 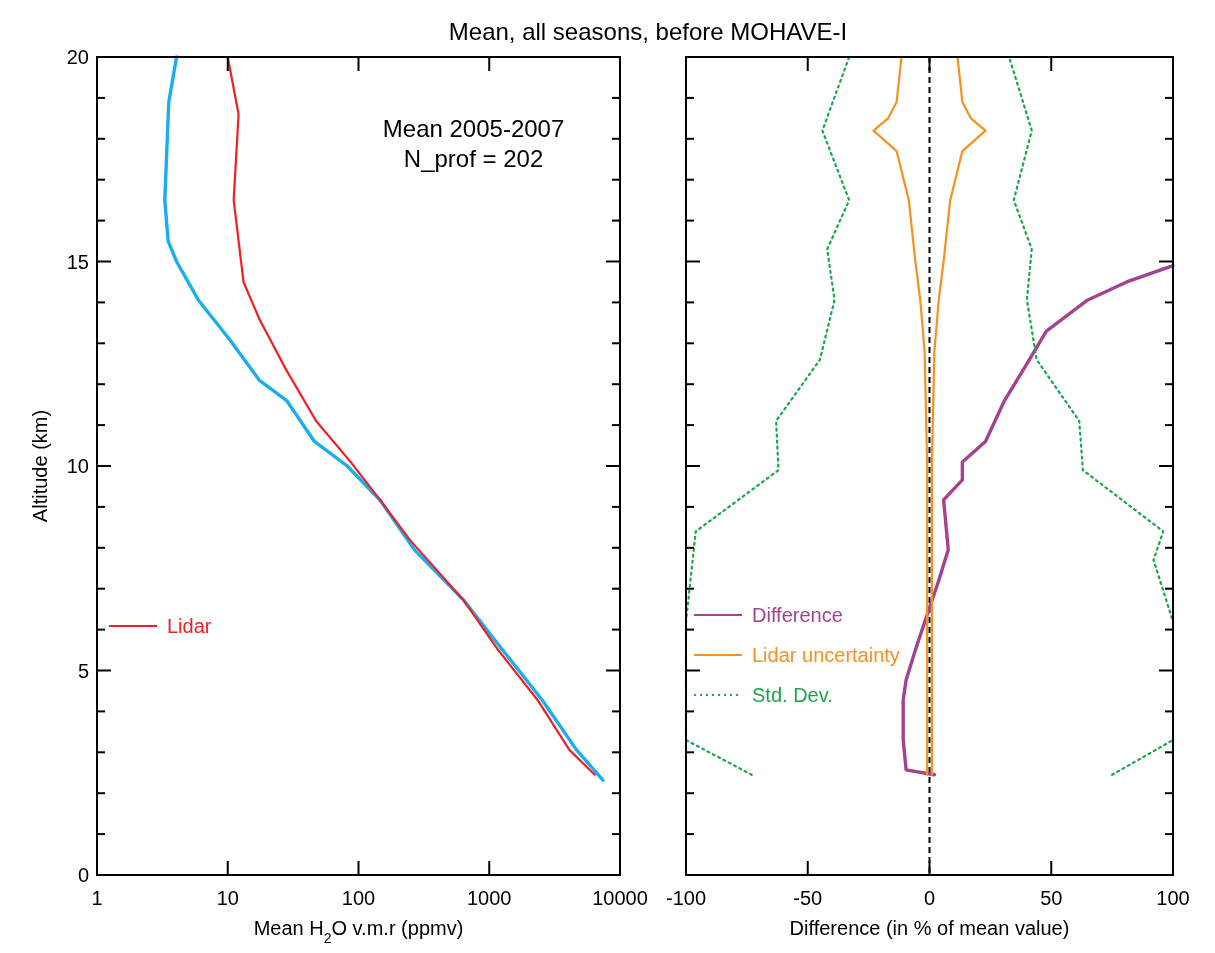 I want to click on x-tick-label: 1000, so click(x=489, y=898).